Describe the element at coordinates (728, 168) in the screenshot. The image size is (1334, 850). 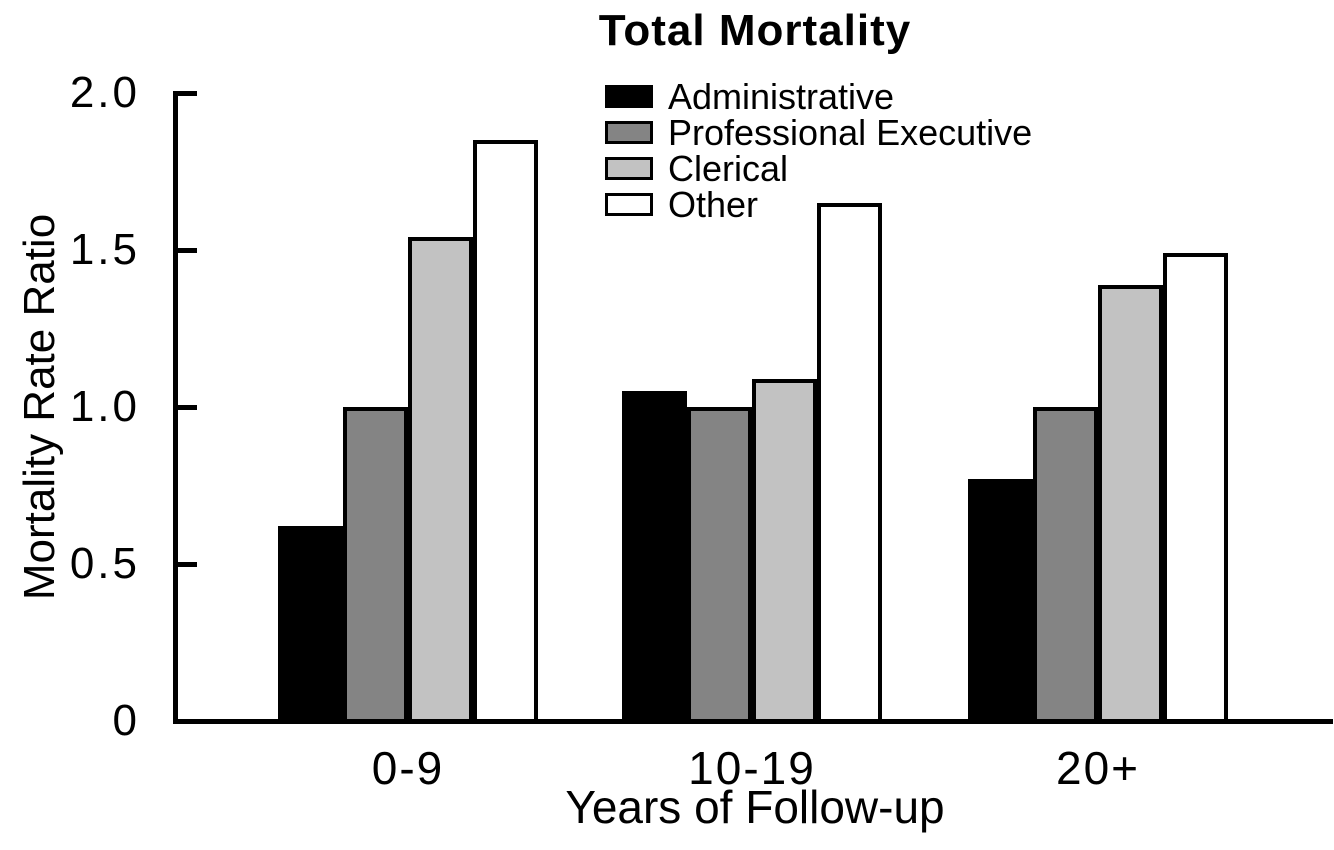
I see `legend-label: Clerical` at that location.